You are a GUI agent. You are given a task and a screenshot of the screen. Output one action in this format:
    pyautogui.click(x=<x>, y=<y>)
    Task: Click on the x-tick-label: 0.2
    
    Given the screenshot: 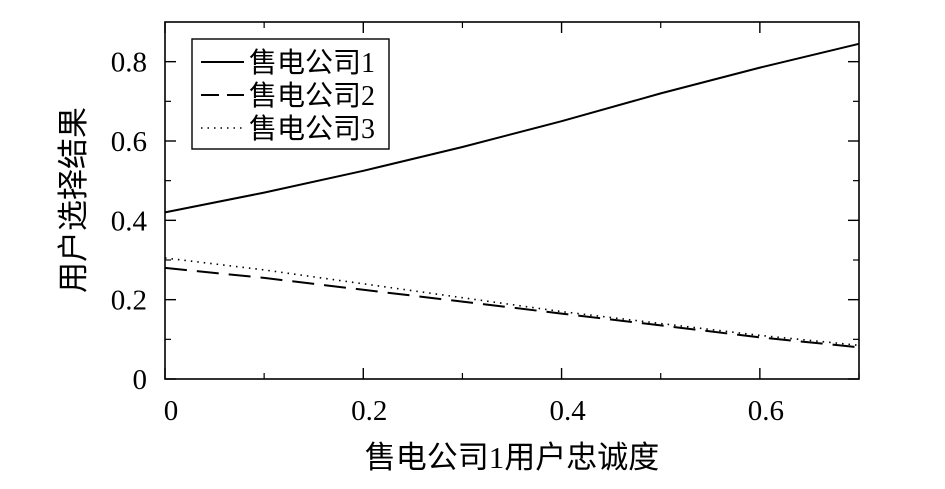 What is the action you would take?
    pyautogui.click(x=369, y=411)
    